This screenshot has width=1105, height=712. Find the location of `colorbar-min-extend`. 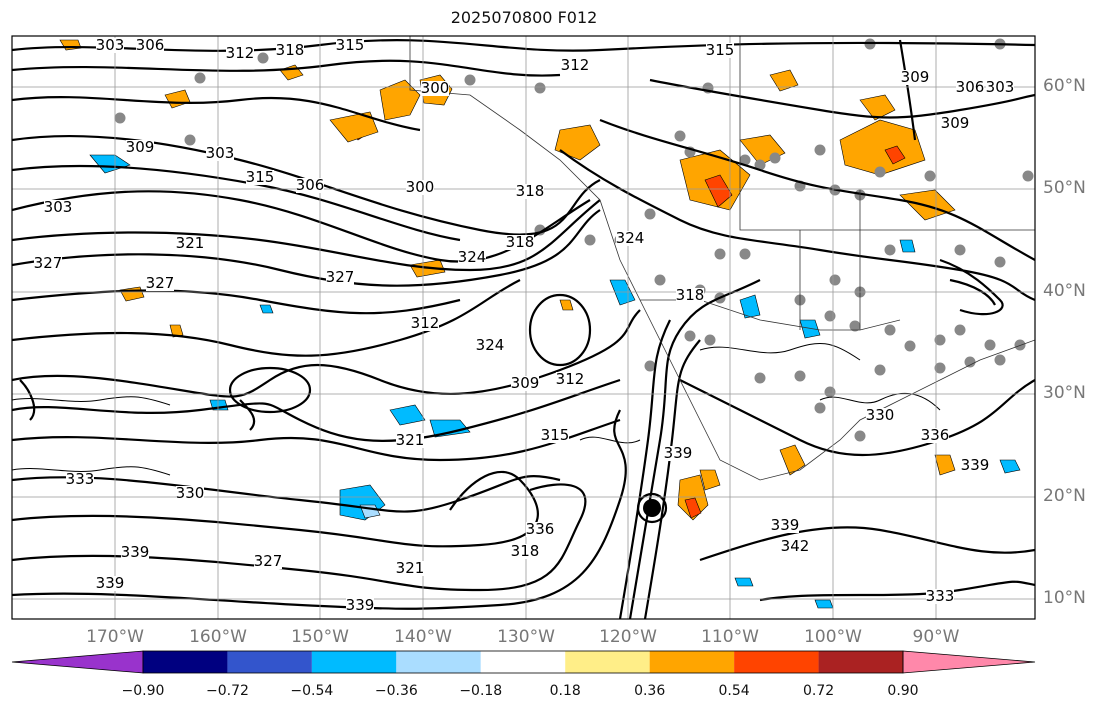

colorbar-min-extend is located at coordinates (77, 662).